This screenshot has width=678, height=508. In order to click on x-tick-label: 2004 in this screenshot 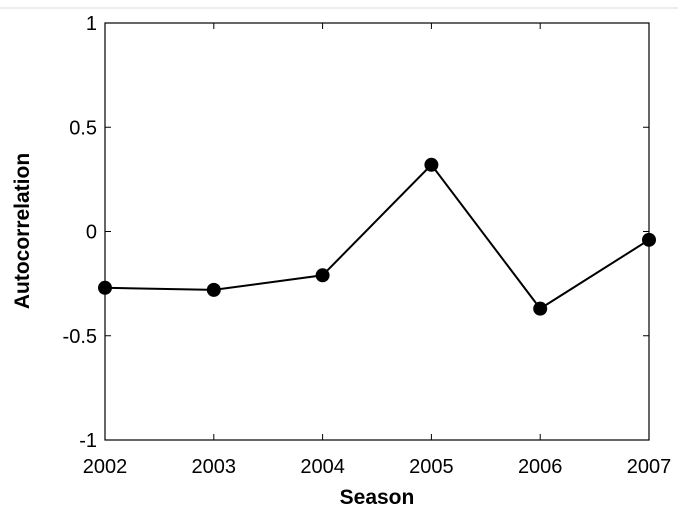, I will do `click(322, 467)`.